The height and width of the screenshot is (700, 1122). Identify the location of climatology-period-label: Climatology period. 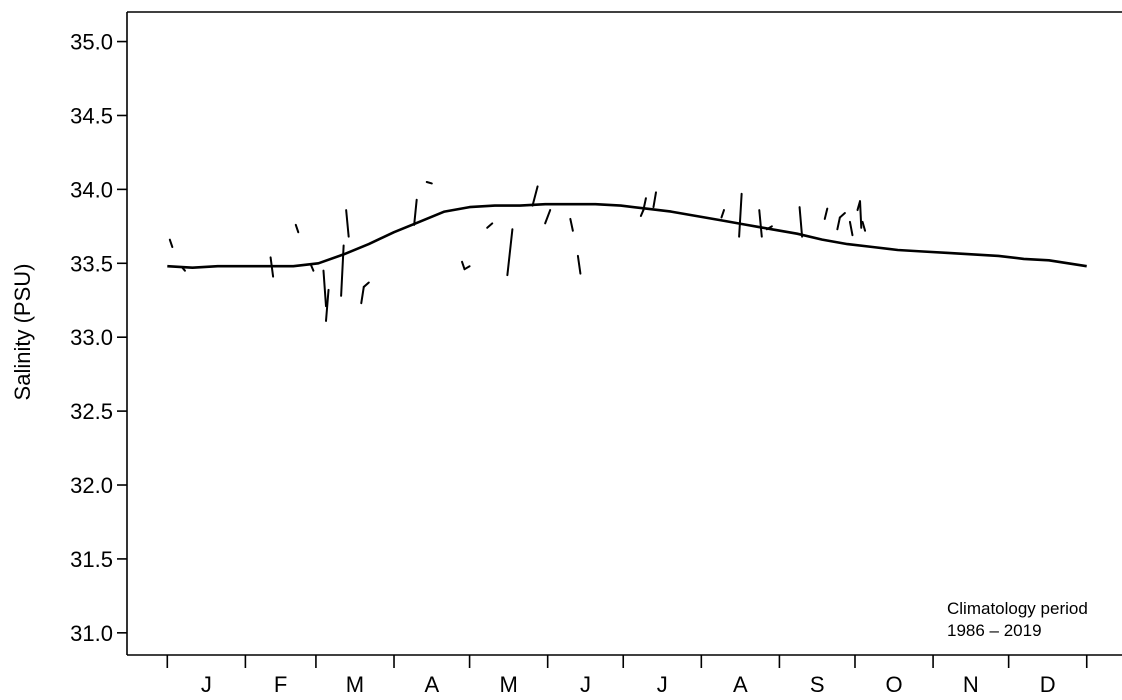
(1017, 608).